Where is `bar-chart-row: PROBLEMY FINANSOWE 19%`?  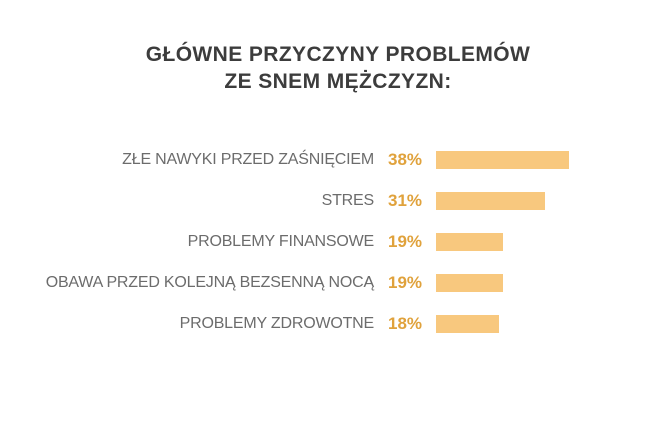
bar-chart-row: PROBLEMY FINANSOWE 19% is located at coordinates (332, 241).